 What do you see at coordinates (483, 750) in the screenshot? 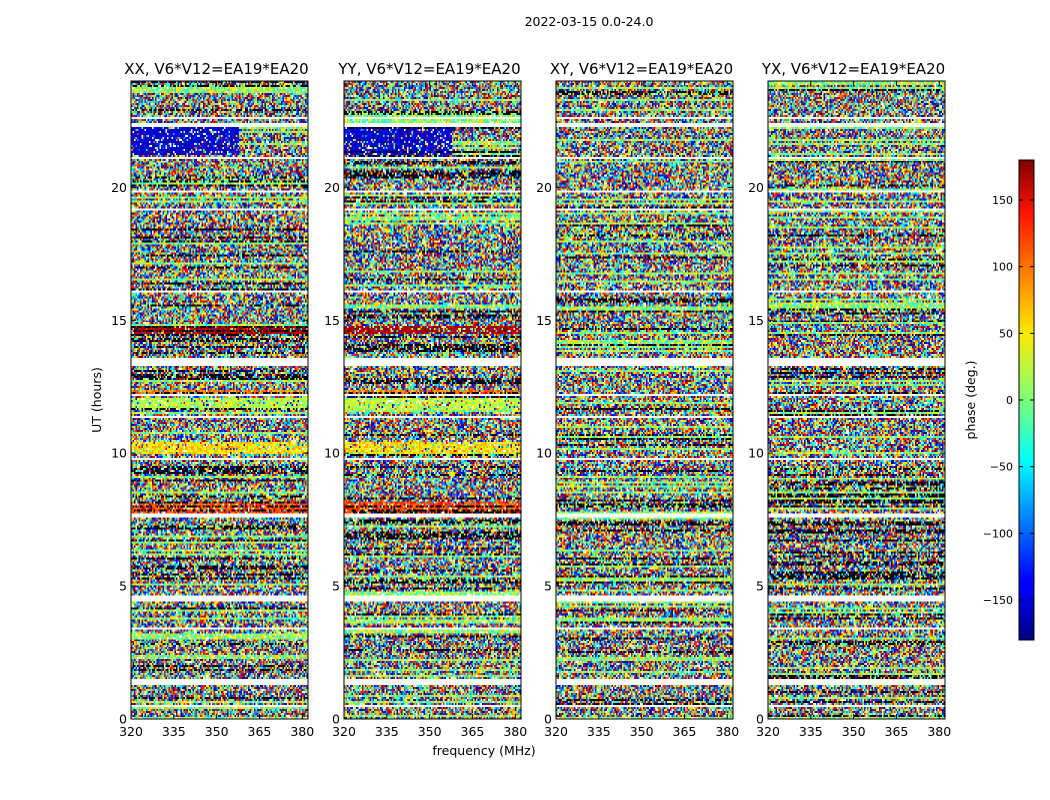
I see `x-axis-label: frequency (MHz)` at bounding box center [483, 750].